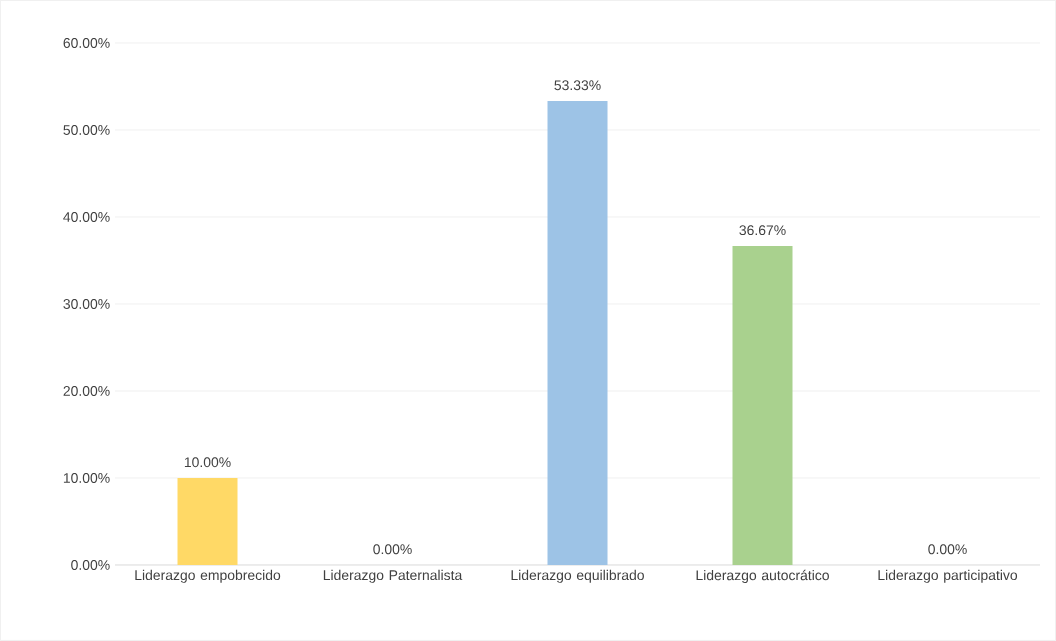 This screenshot has width=1056, height=641. Describe the element at coordinates (208, 576) in the screenshot. I see `x-tick-label: Liderazgo empobrecido` at that location.